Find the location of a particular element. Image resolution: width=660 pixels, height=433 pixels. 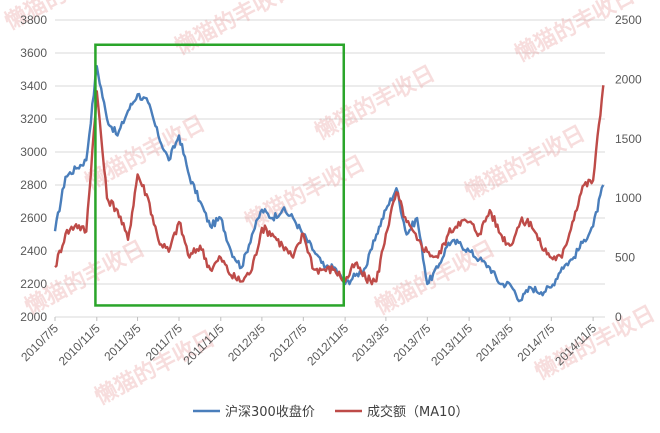

x-tick-label: 2010/11/5 is located at coordinates (79, 344).